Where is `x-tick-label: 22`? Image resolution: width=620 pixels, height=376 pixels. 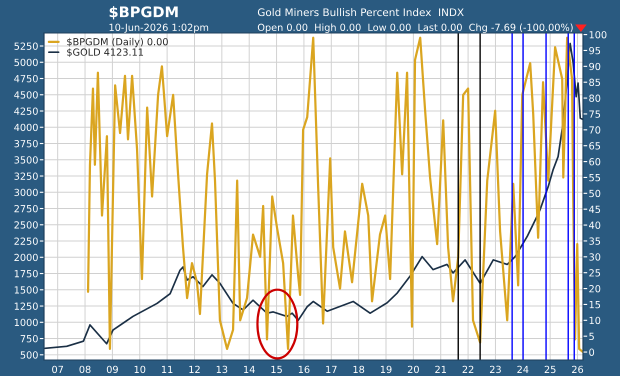
x-tick-label: 22 is located at coordinates (468, 369).